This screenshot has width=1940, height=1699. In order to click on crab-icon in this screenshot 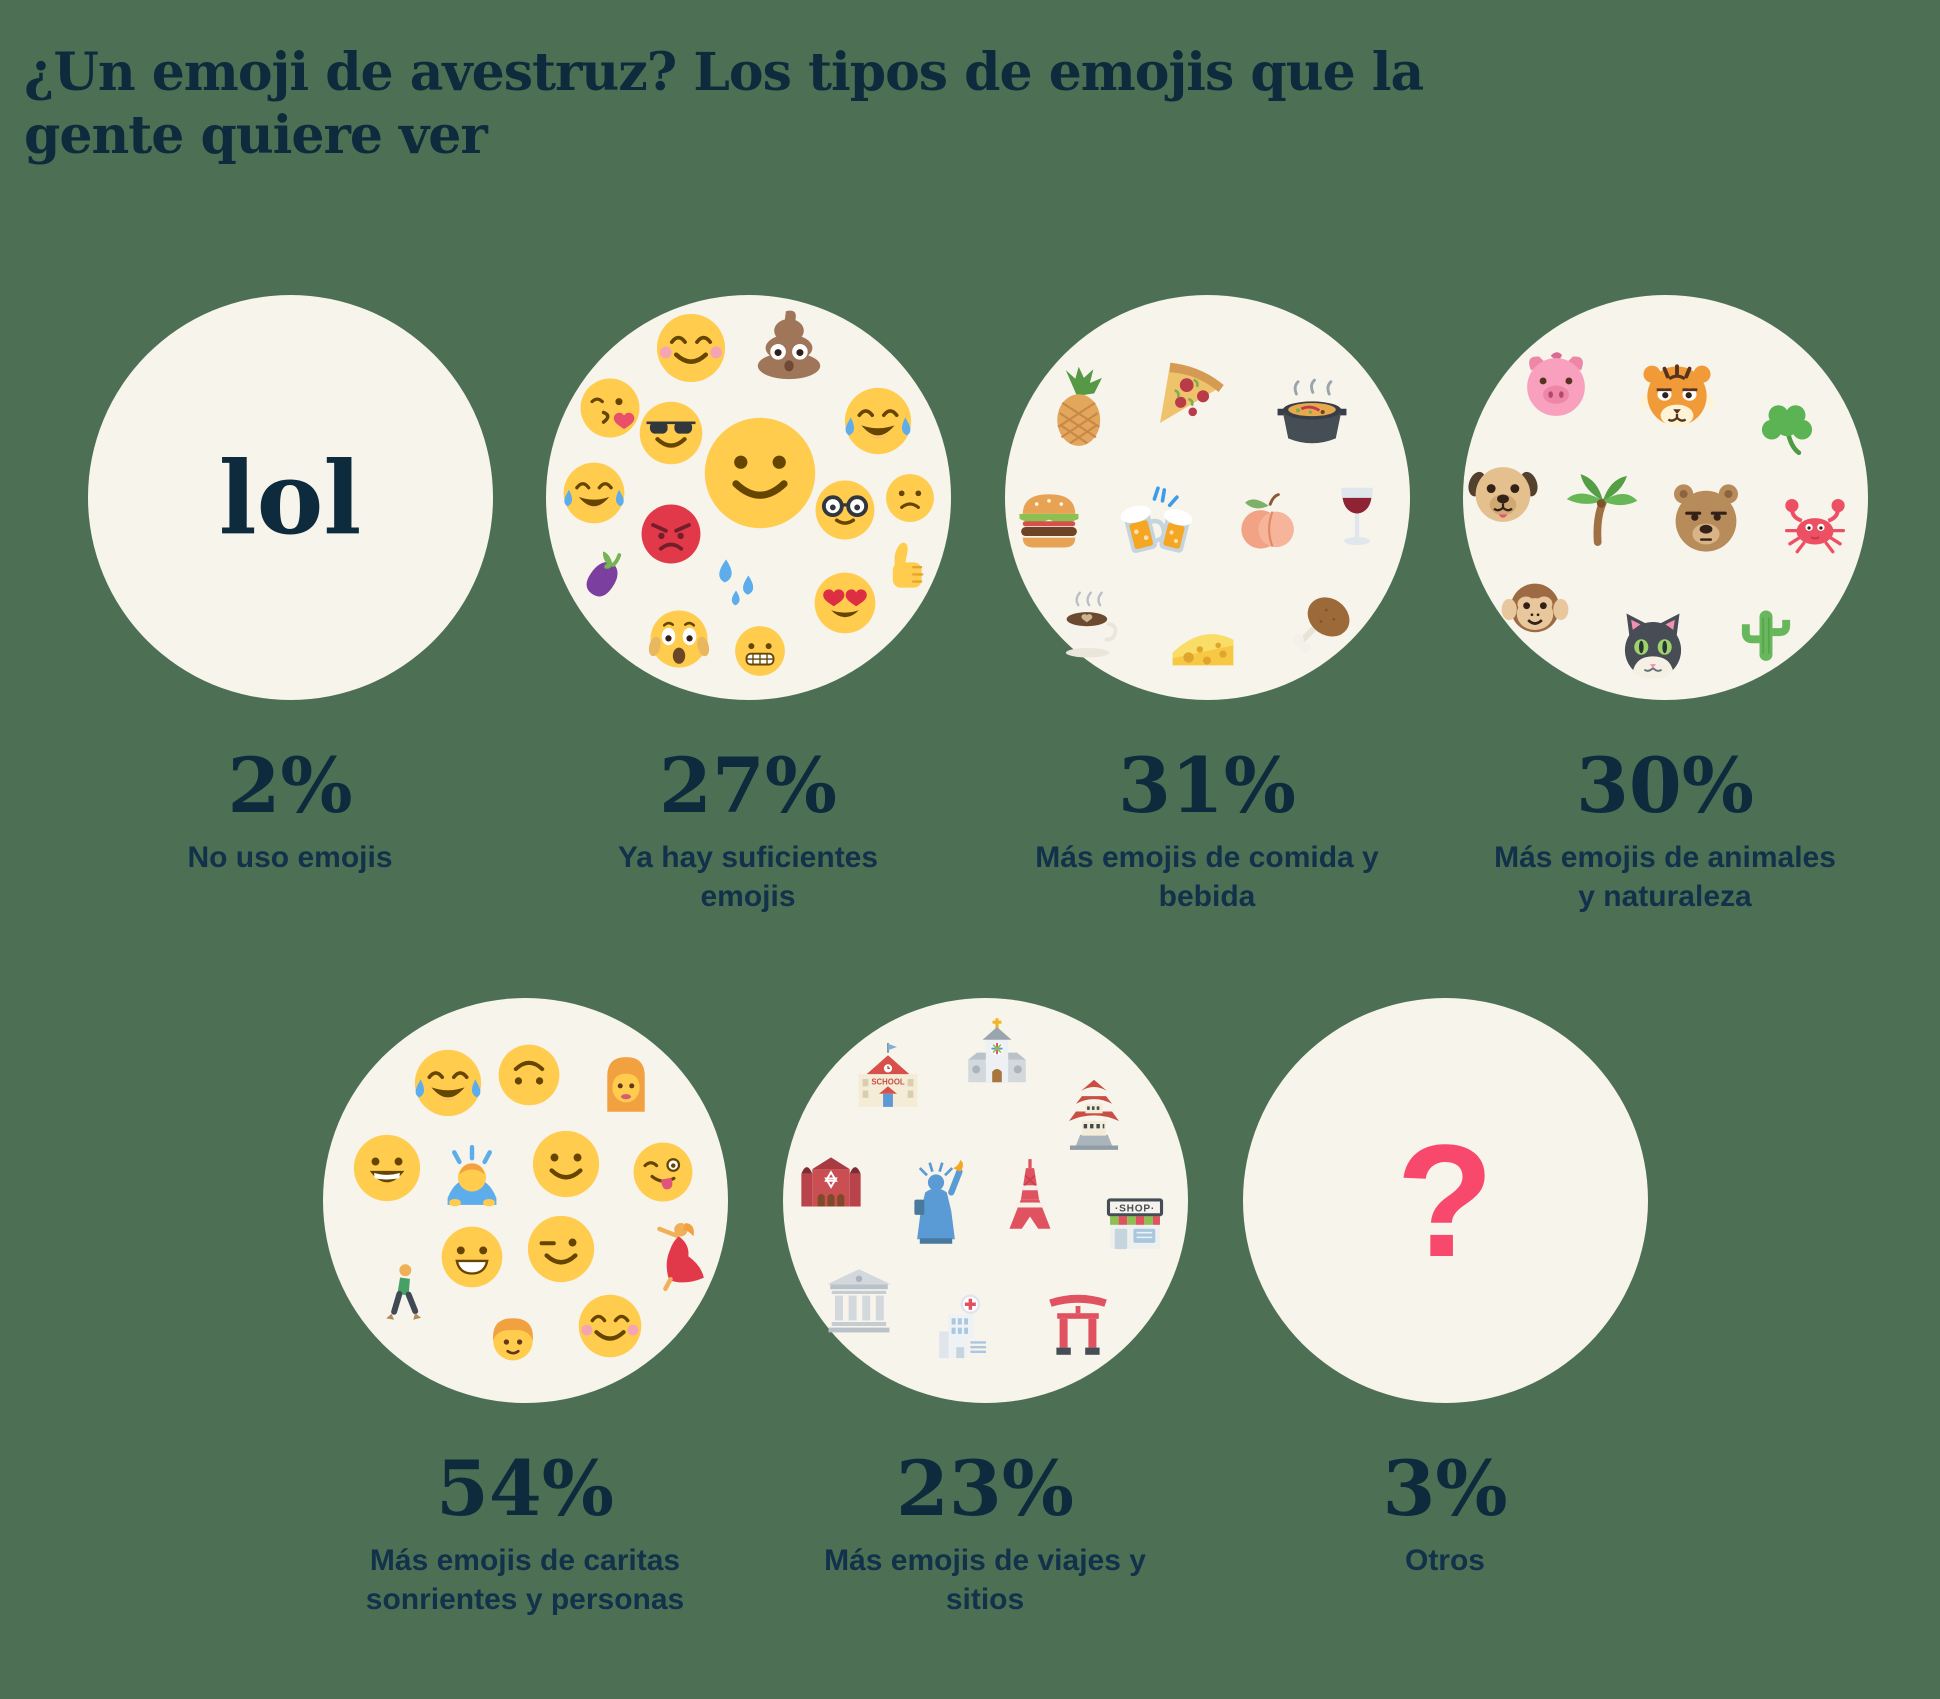, I will do `click(1815, 526)`.